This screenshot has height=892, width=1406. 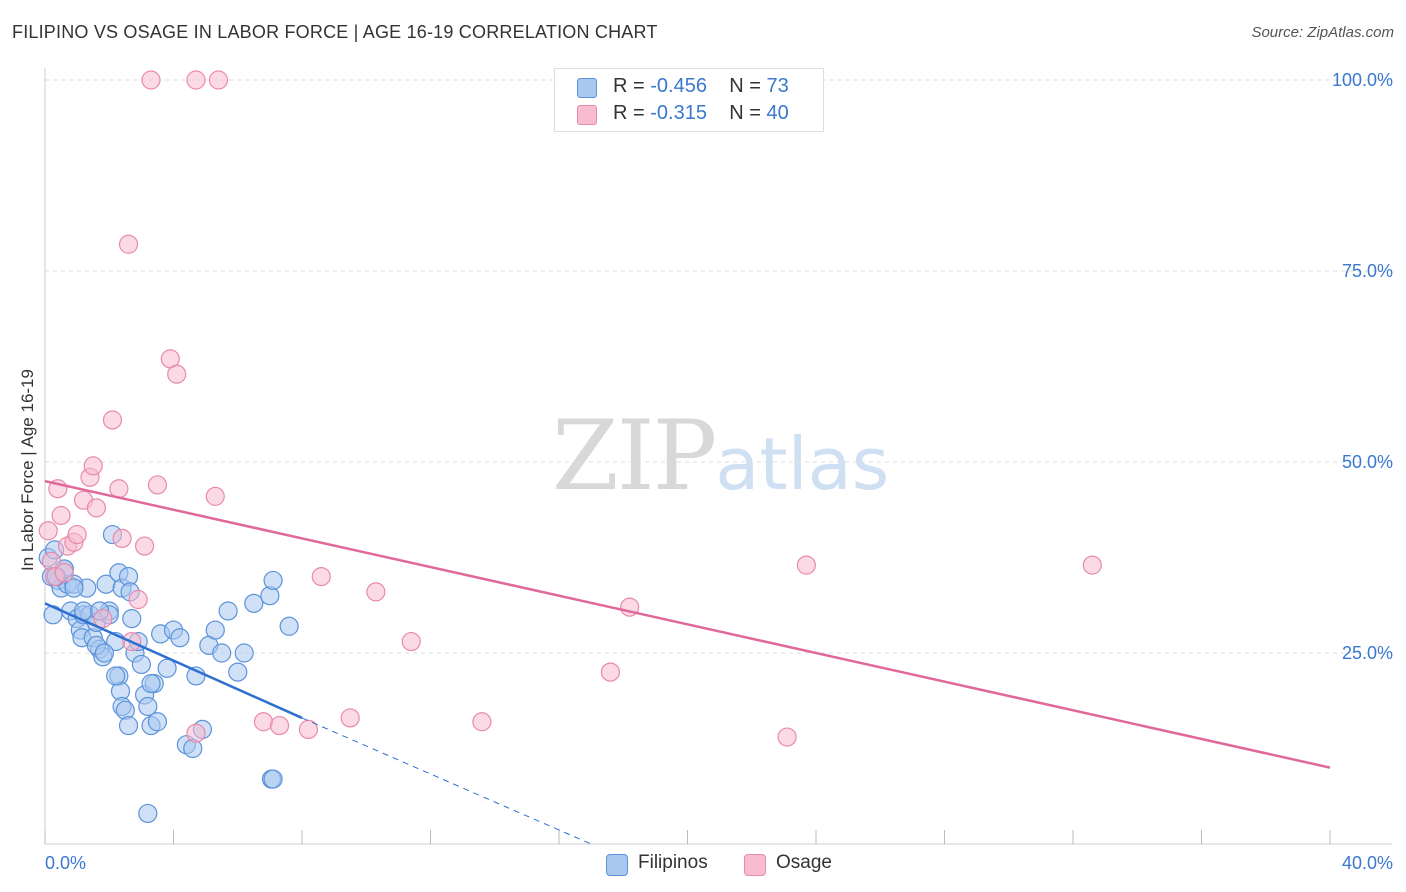 I want to click on watermark-atlas: atlas, so click(x=802, y=464).